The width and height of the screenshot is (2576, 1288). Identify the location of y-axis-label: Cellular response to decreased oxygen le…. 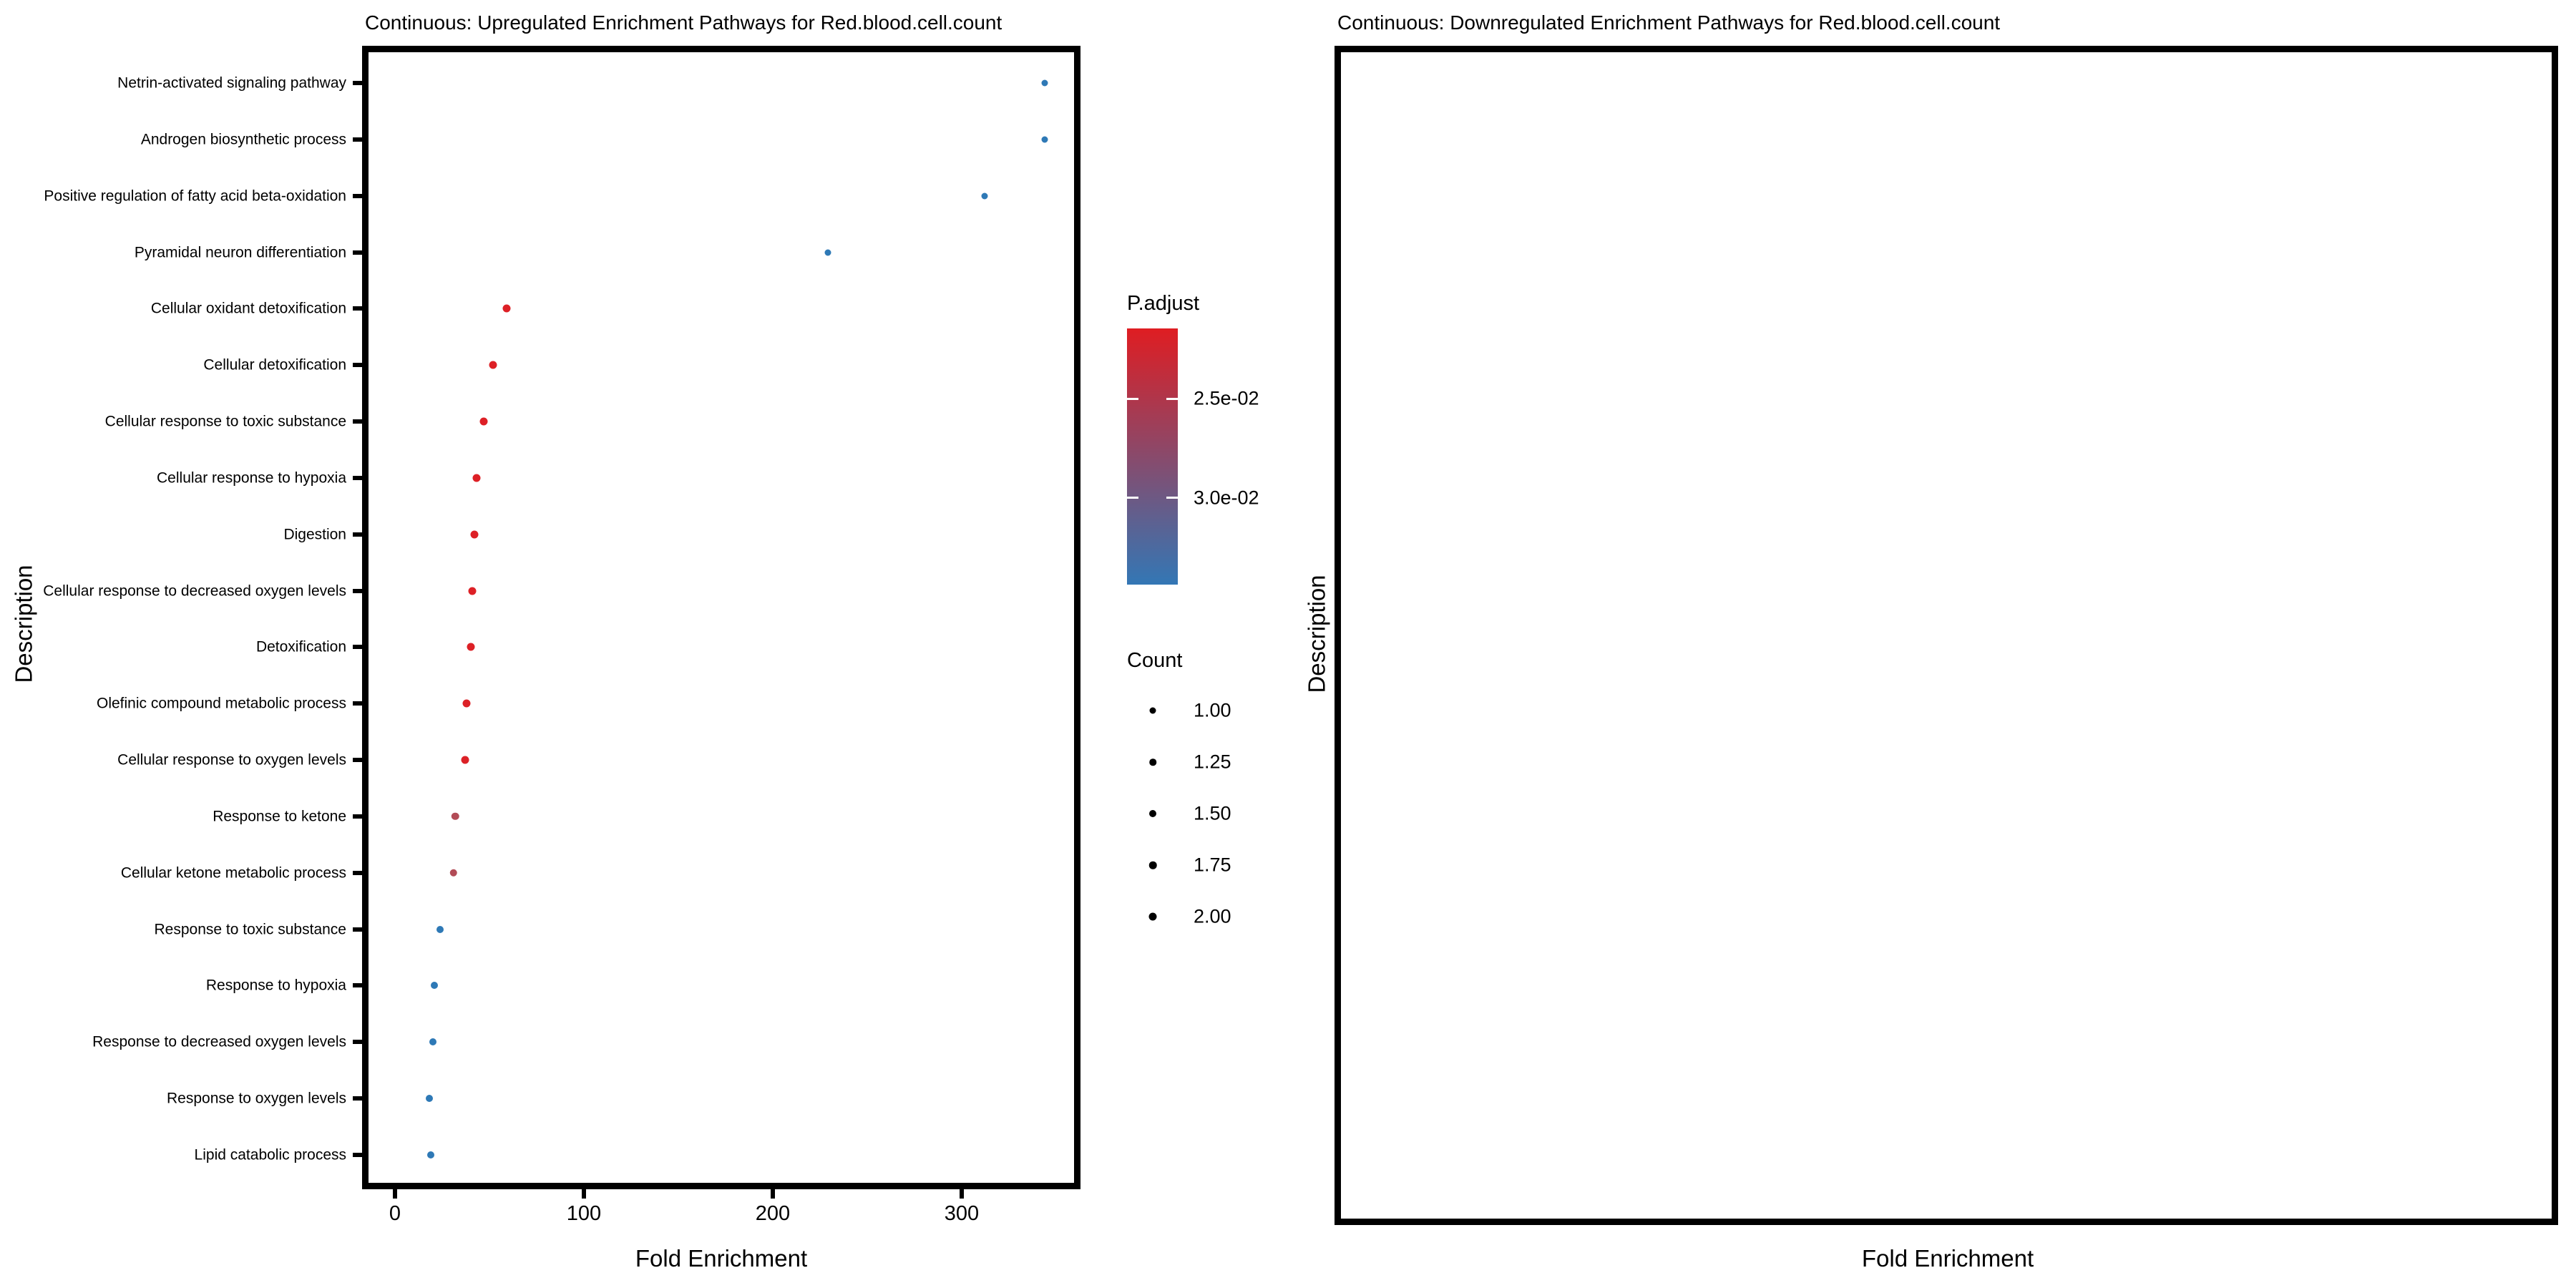
(194, 591).